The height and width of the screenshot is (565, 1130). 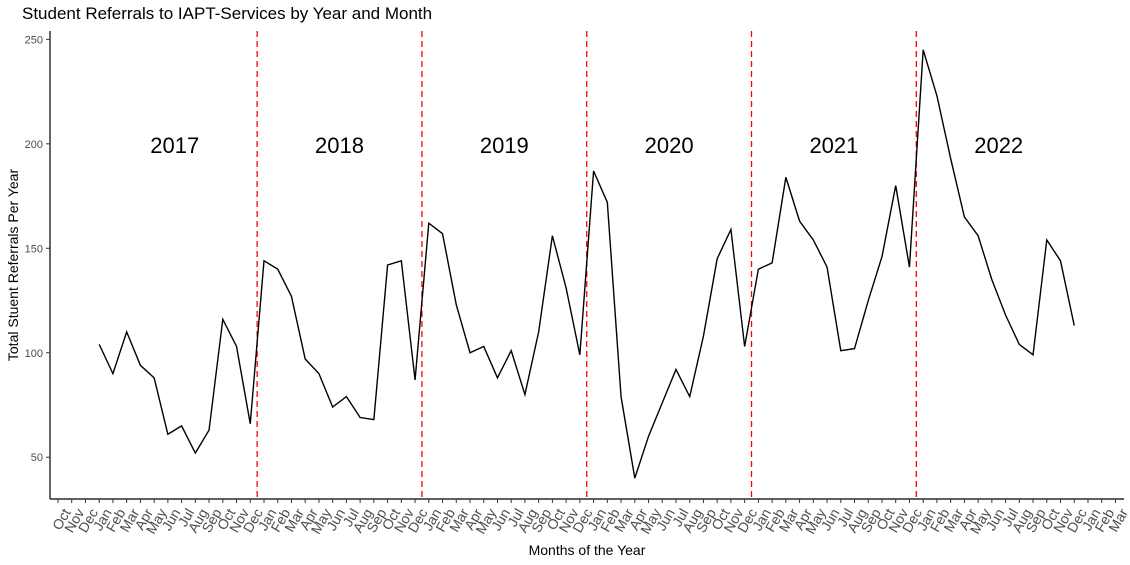 I want to click on x-axis-title: Months of the Year, so click(x=587, y=550).